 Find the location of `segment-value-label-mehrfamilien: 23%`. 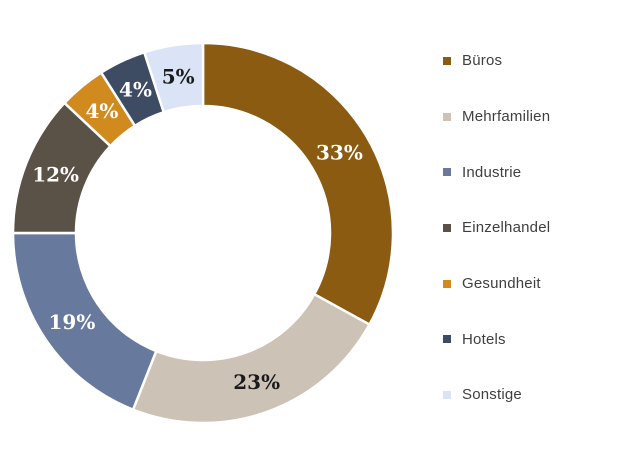

segment-value-label-mehrfamilien: 23% is located at coordinates (256, 382).